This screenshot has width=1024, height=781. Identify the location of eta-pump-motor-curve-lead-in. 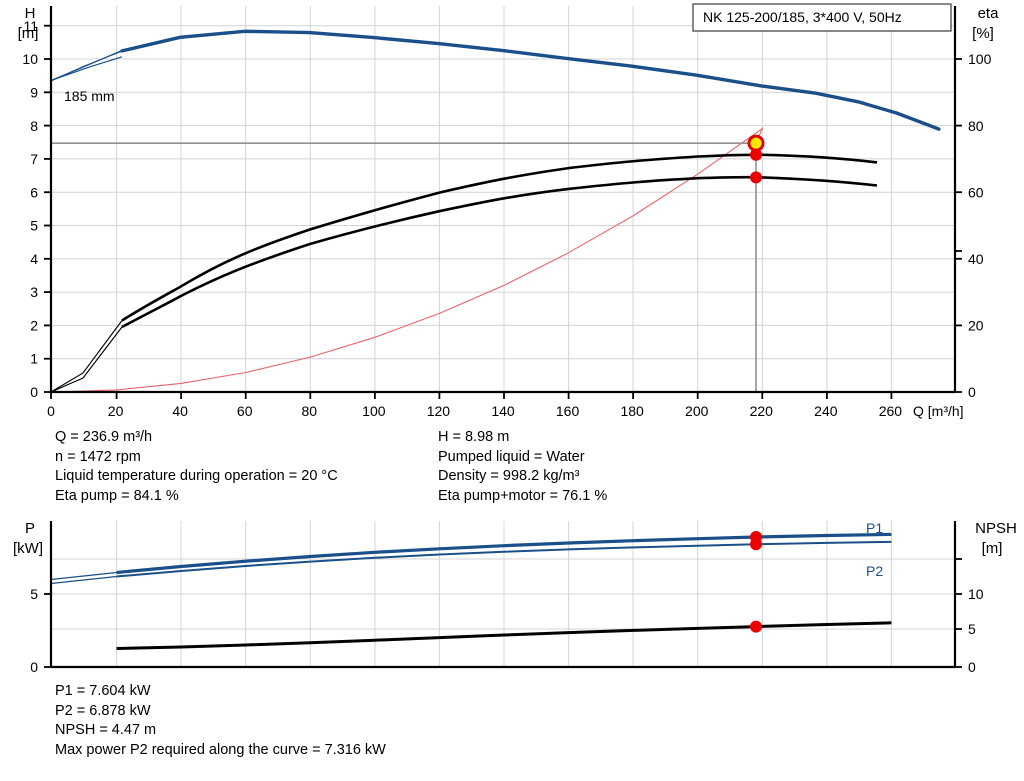
(86, 359).